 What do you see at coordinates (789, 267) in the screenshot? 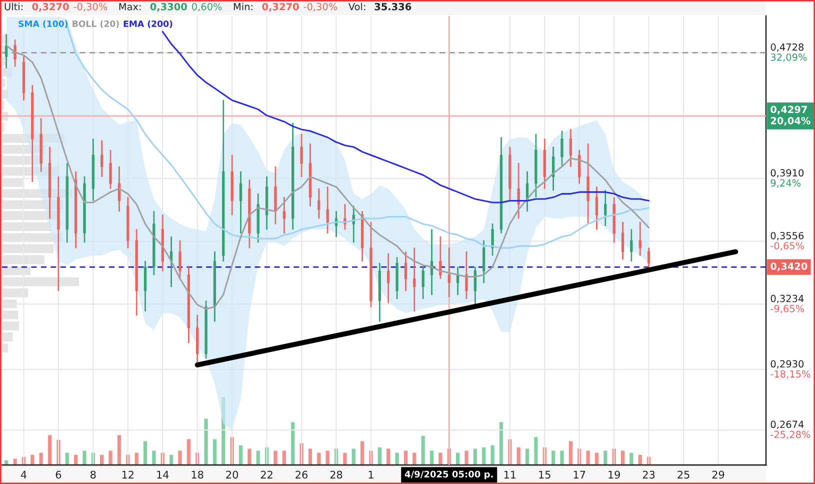
I see `ref-line-label: 0,3420` at bounding box center [789, 267].